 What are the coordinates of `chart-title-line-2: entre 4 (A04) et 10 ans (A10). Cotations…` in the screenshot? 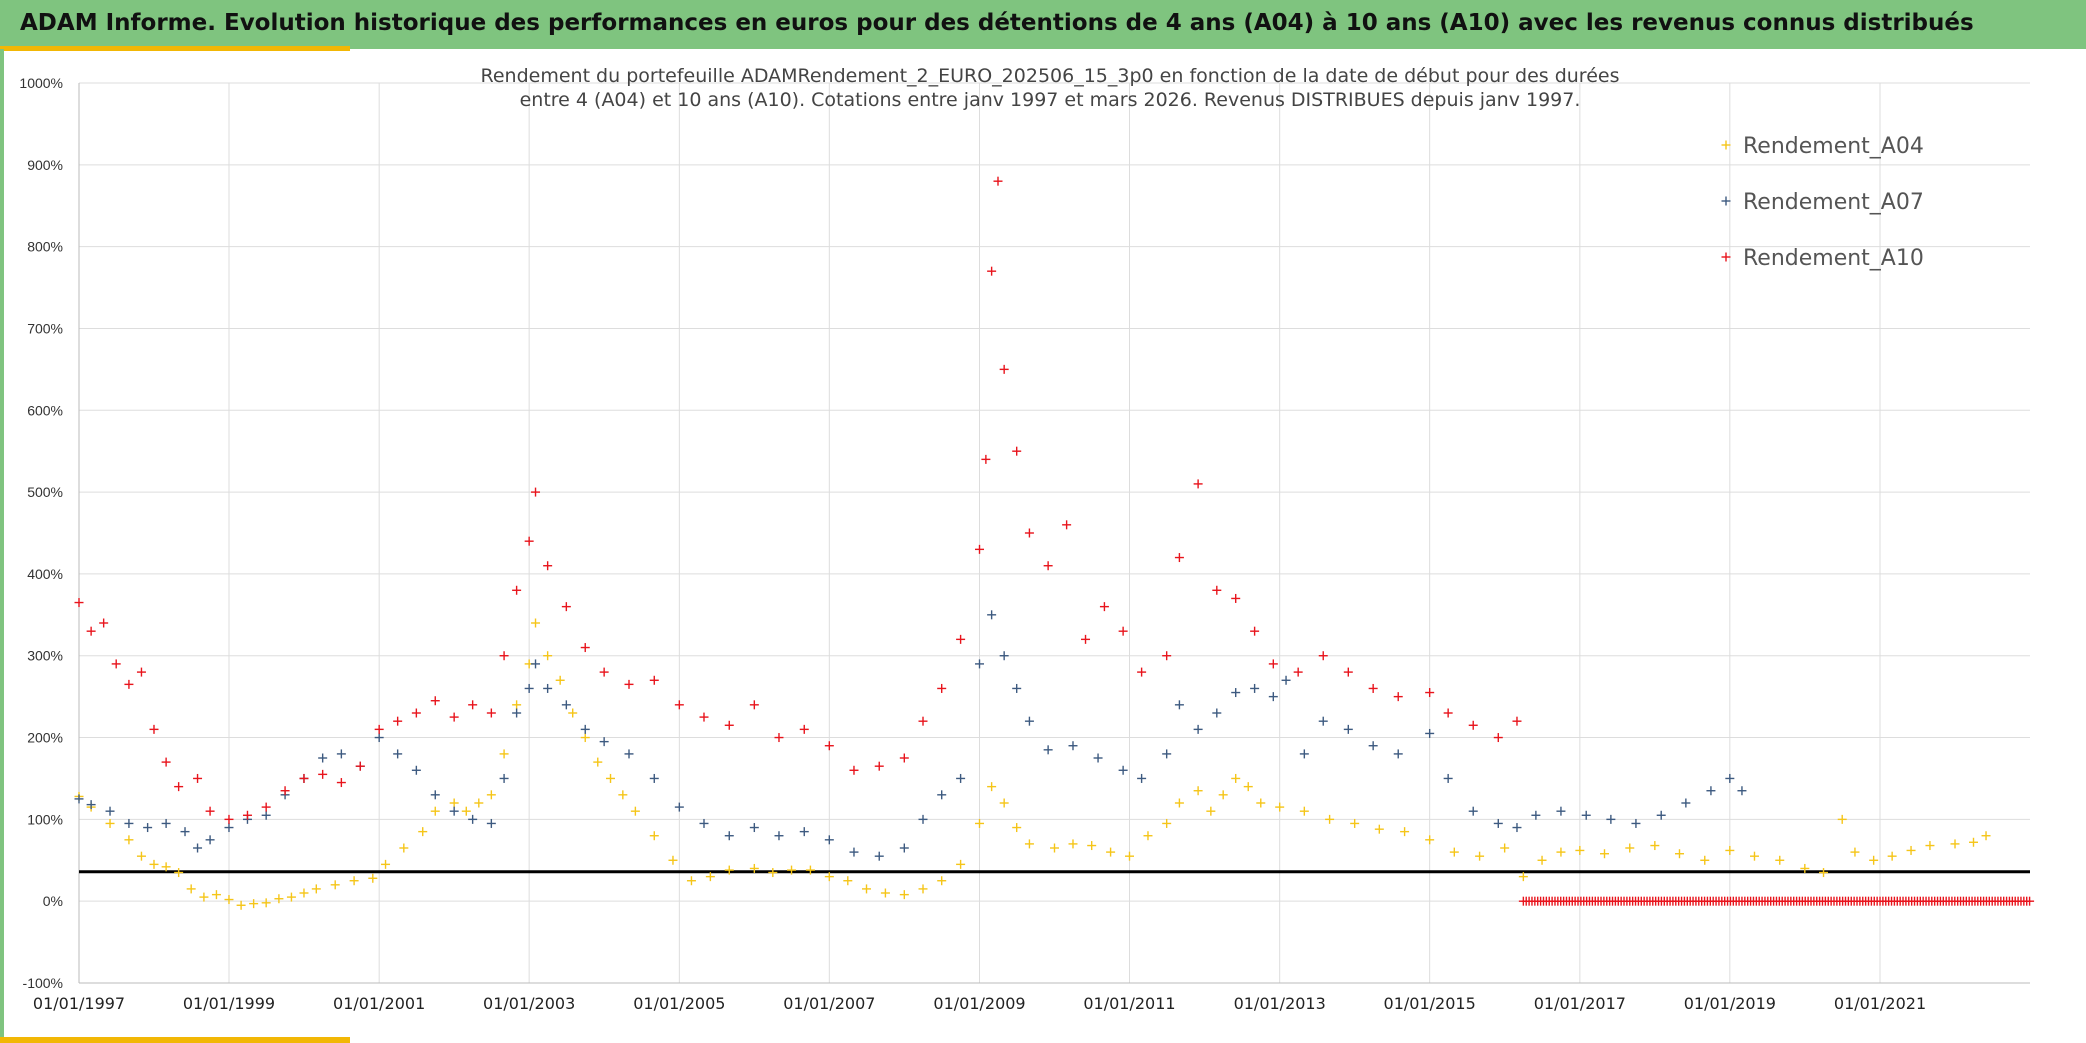 It's located at (1050, 100).